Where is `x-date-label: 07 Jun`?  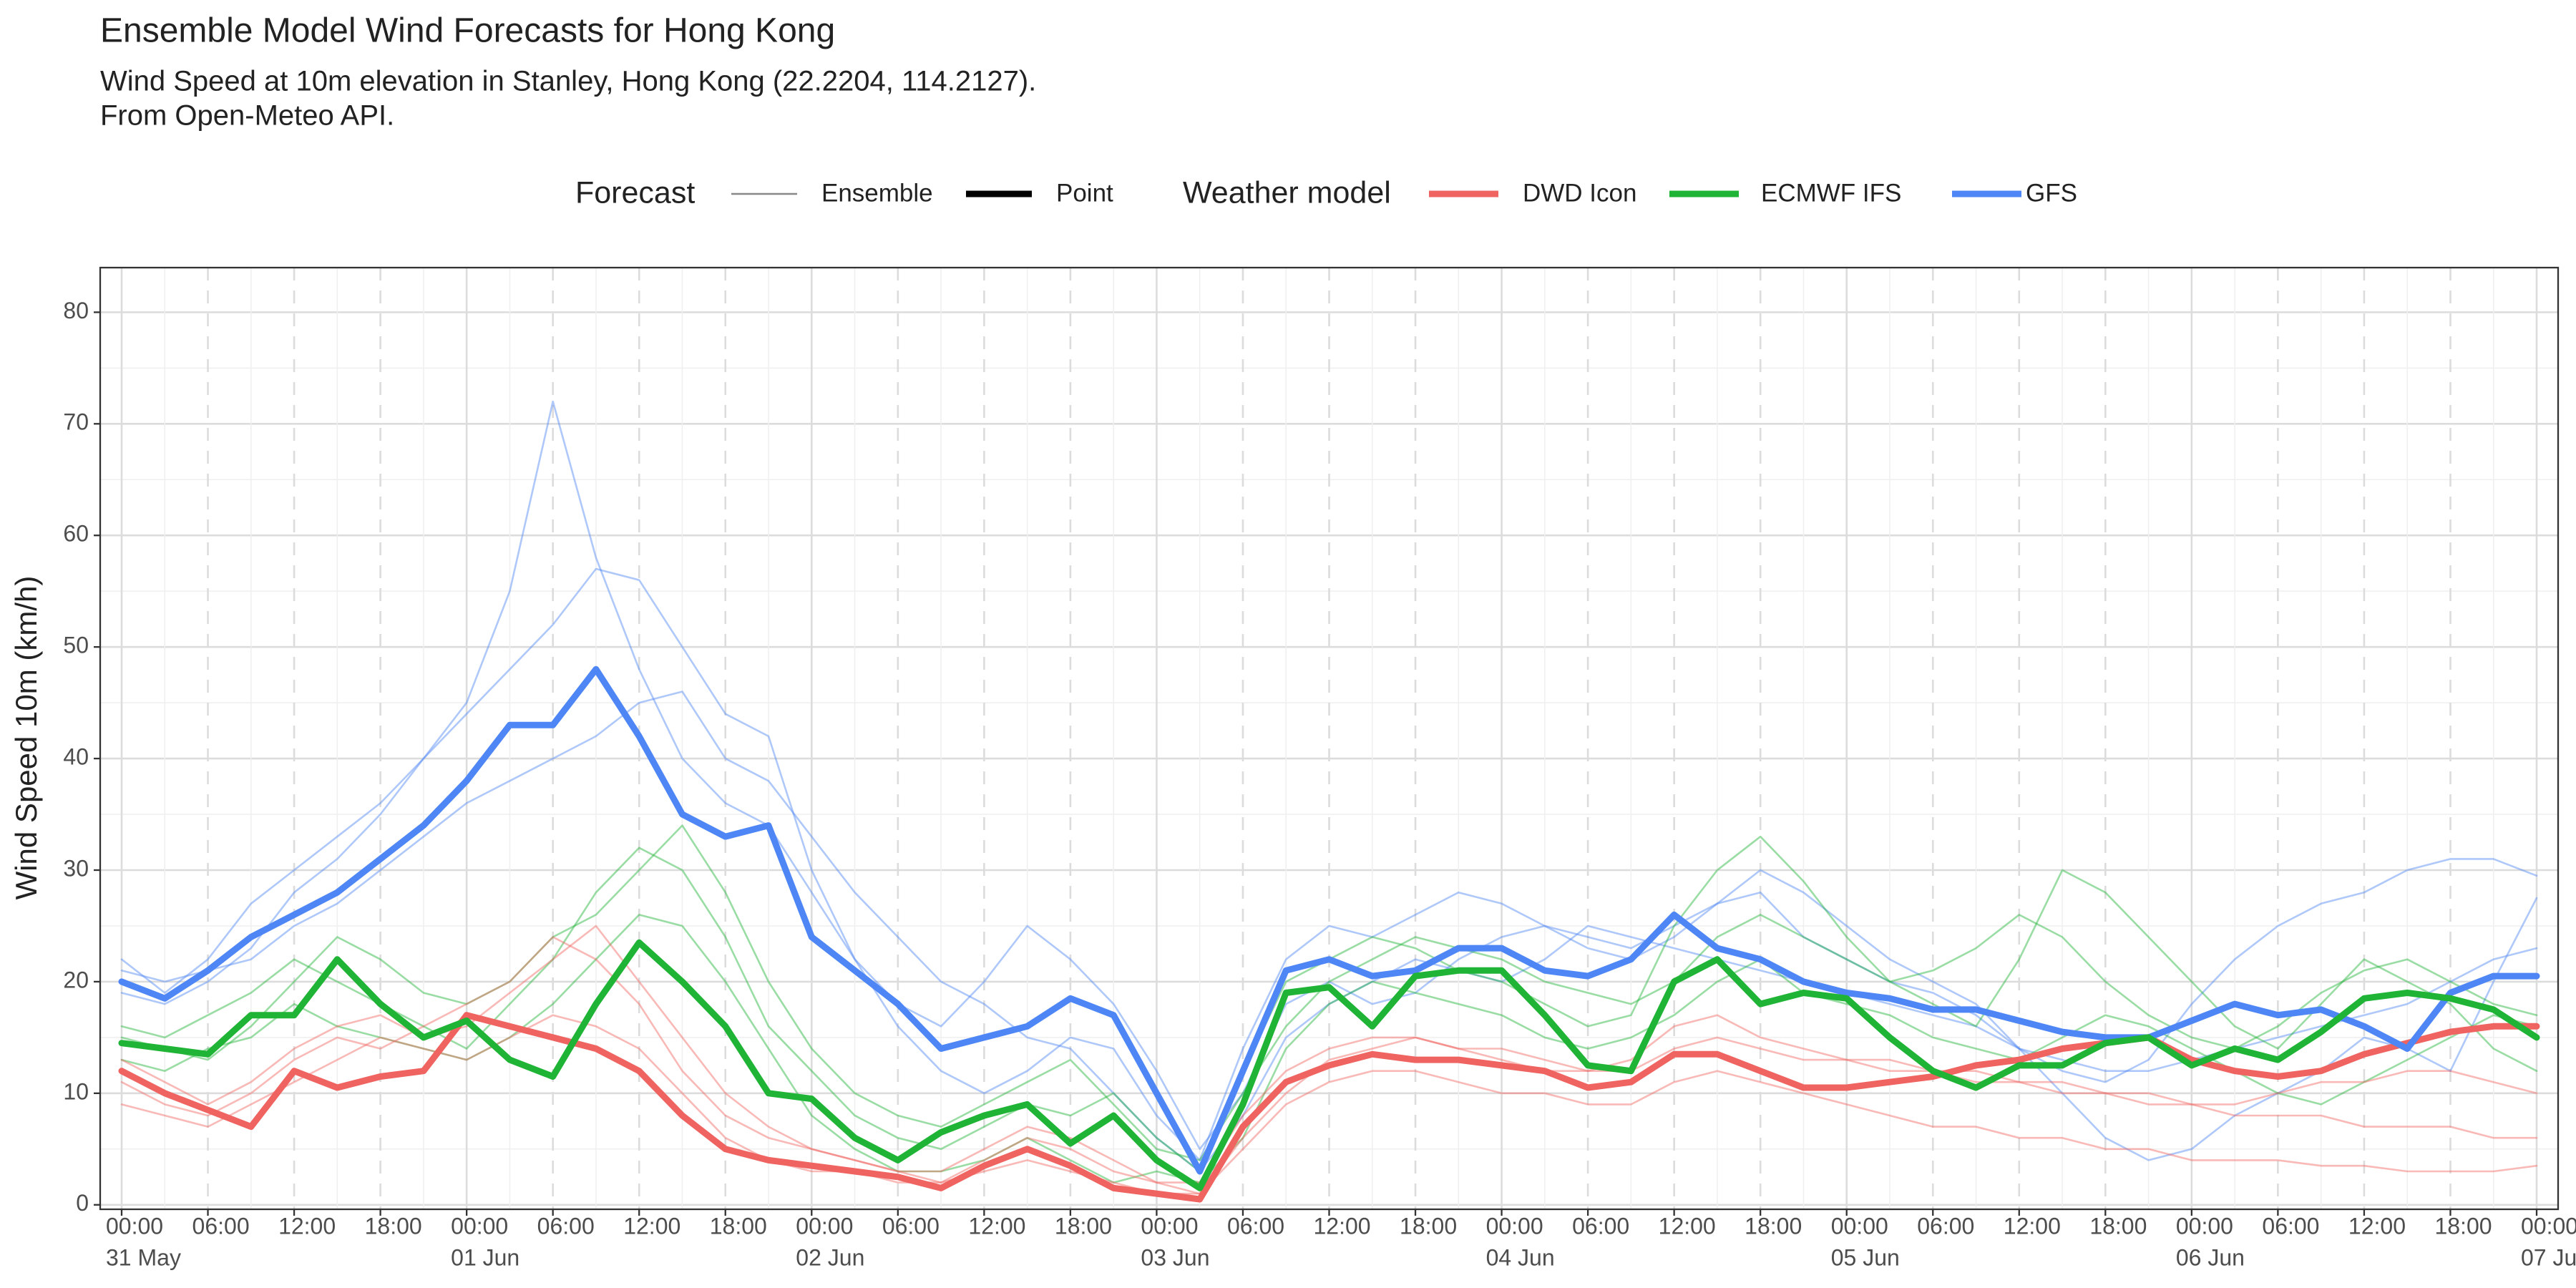
x-date-label: 07 Jun is located at coordinates (2548, 1257).